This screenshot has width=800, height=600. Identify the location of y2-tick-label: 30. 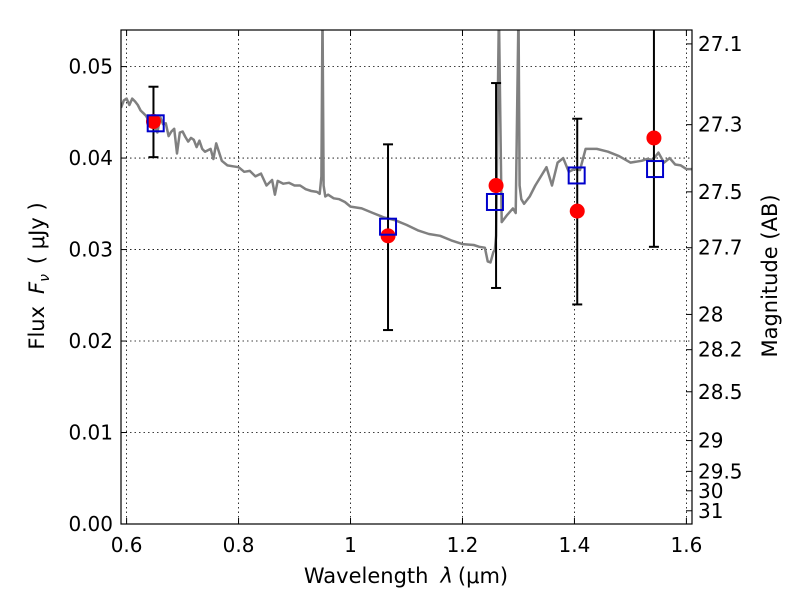
(710, 491).